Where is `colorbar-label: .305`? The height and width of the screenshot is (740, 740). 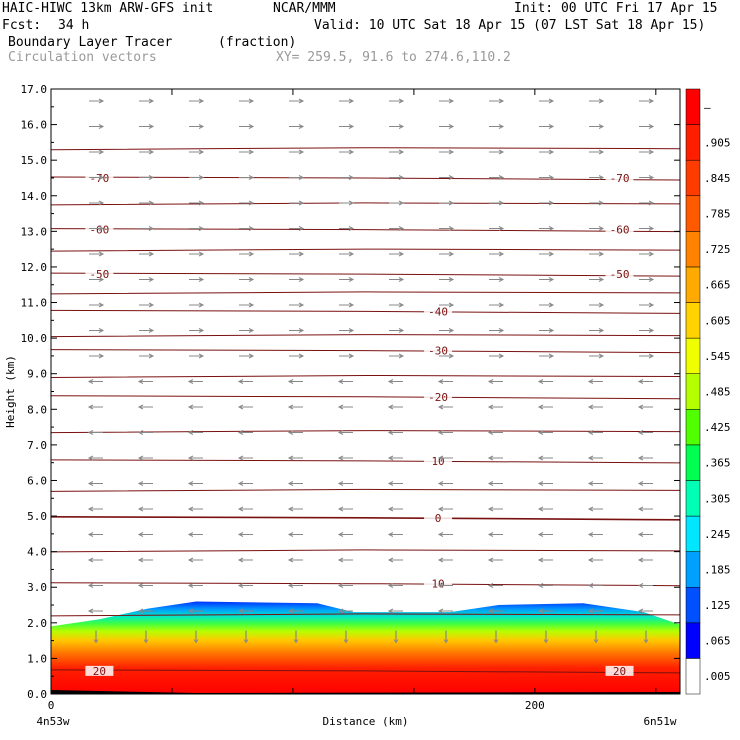
colorbar-label: .305 is located at coordinates (717, 498).